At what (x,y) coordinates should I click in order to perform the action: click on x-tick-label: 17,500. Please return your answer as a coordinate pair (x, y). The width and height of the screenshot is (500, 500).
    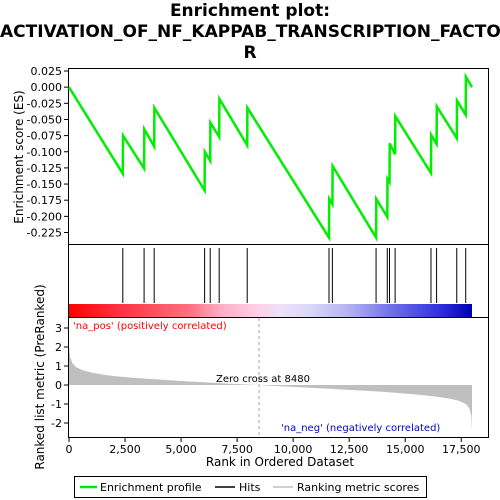
    Looking at the image, I should click on (461, 449).